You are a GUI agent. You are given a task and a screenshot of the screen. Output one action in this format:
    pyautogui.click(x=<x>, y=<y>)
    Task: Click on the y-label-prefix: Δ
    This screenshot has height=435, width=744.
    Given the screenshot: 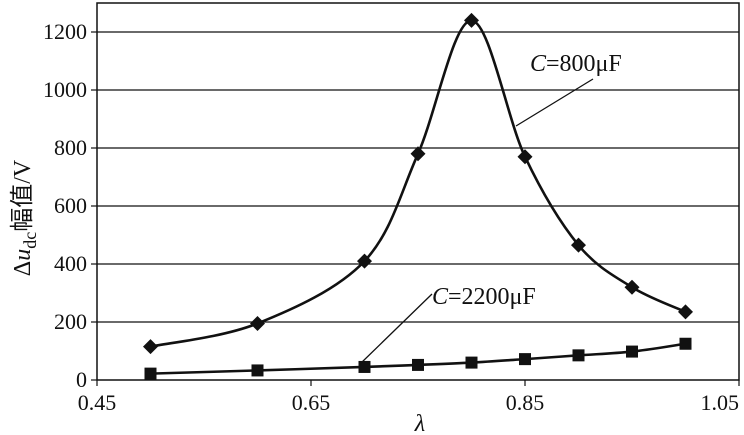 What is the action you would take?
    pyautogui.click(x=23, y=268)
    